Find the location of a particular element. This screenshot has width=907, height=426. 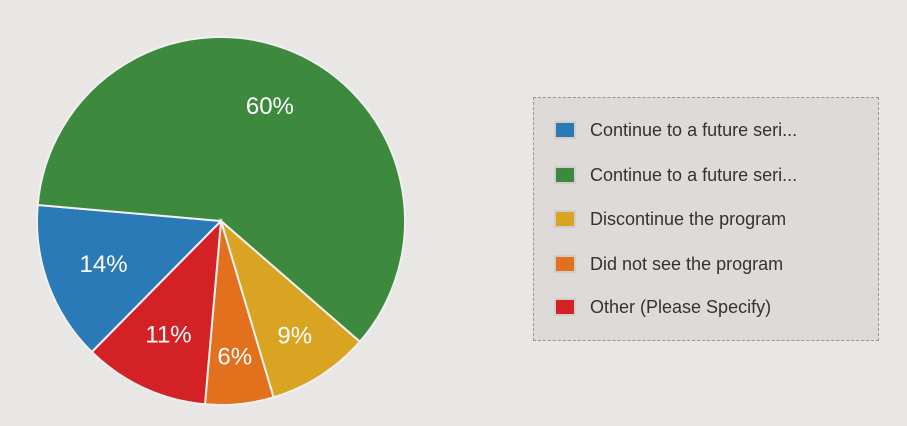

legend-item: Did not see the program is located at coordinates (668, 264).